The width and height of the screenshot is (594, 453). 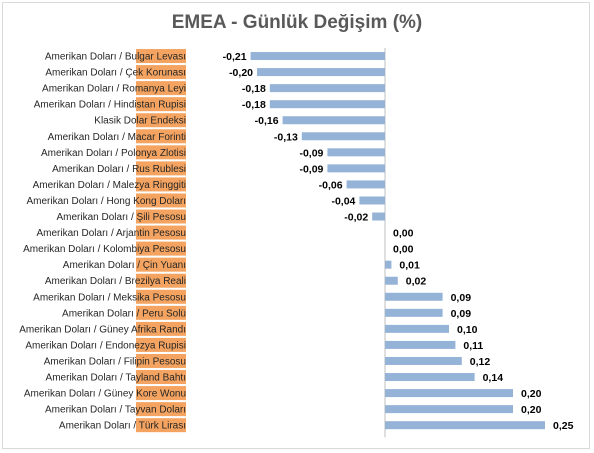 What do you see at coordinates (343, 201) in the screenshot?
I see `data-label: -0,04` at bounding box center [343, 201].